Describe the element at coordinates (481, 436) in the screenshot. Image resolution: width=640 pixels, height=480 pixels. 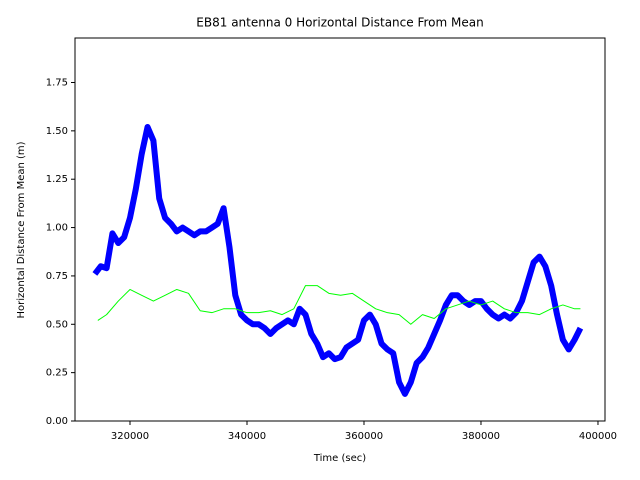
I see `x-tick-label: 380000` at that location.